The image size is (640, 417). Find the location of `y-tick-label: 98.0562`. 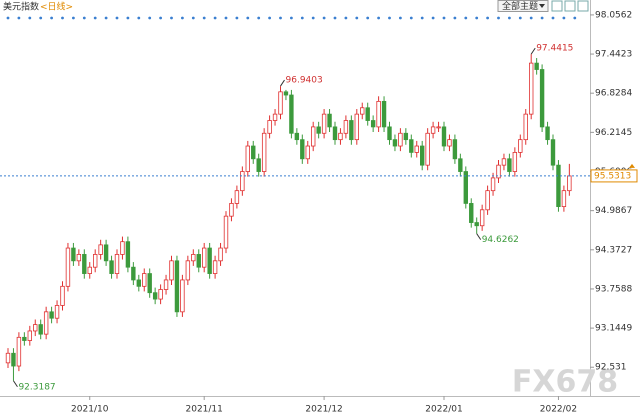

y-tick-label: 98.0562 is located at coordinates (613, 15).